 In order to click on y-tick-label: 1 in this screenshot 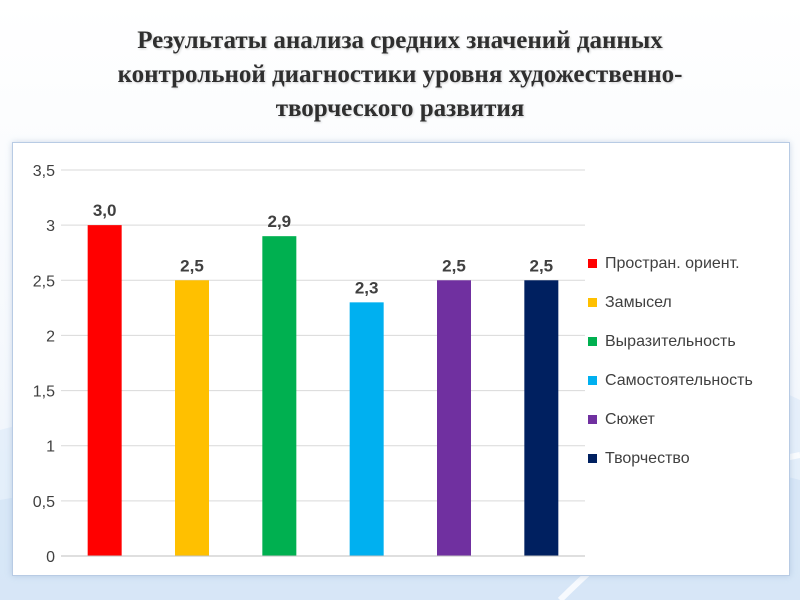, I will do `click(50, 447)`.